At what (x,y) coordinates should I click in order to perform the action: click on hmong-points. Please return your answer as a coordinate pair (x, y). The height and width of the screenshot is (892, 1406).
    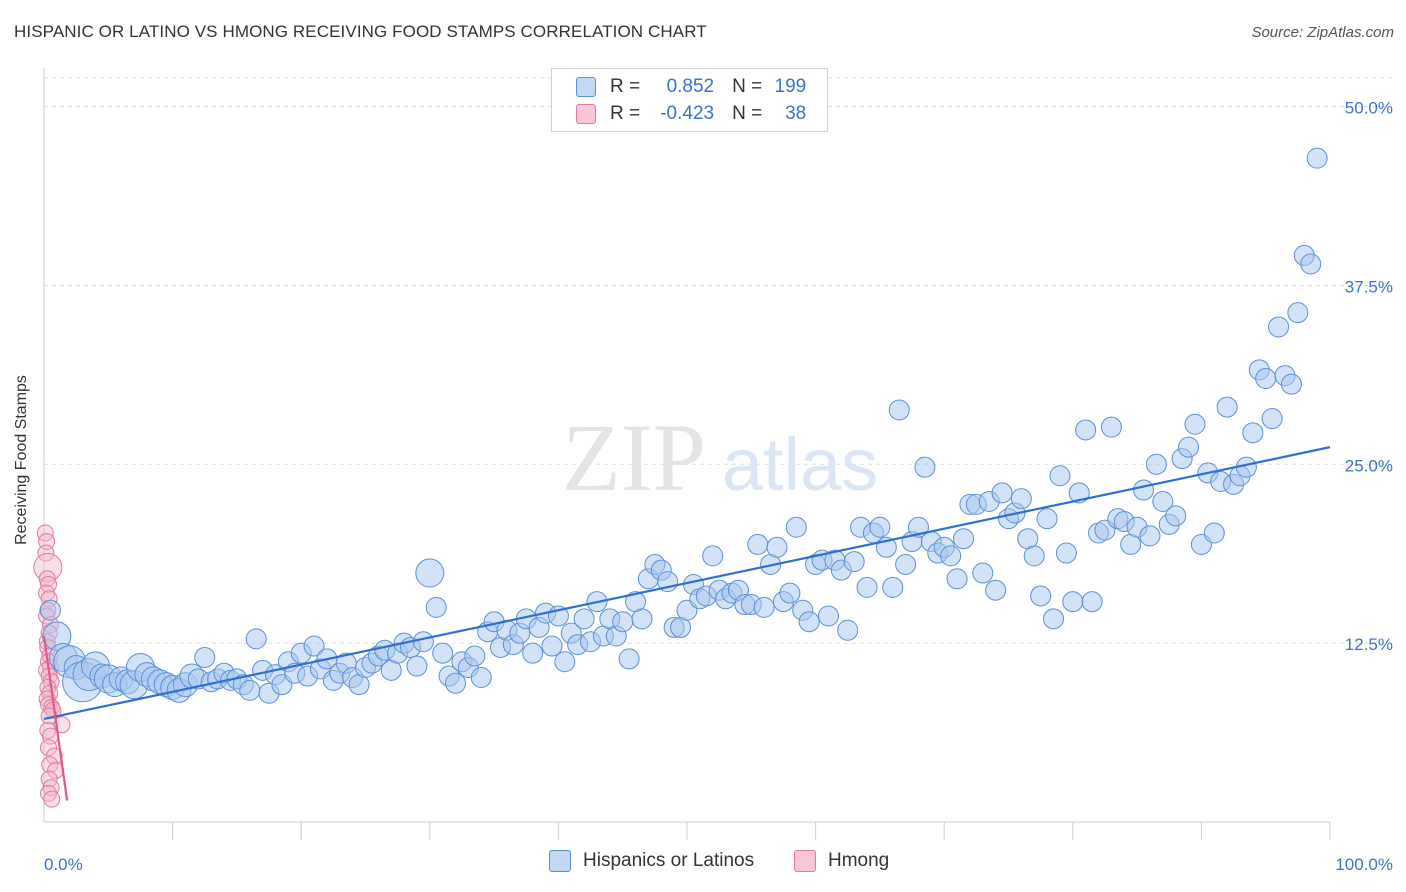
    Looking at the image, I should click on (52, 666).